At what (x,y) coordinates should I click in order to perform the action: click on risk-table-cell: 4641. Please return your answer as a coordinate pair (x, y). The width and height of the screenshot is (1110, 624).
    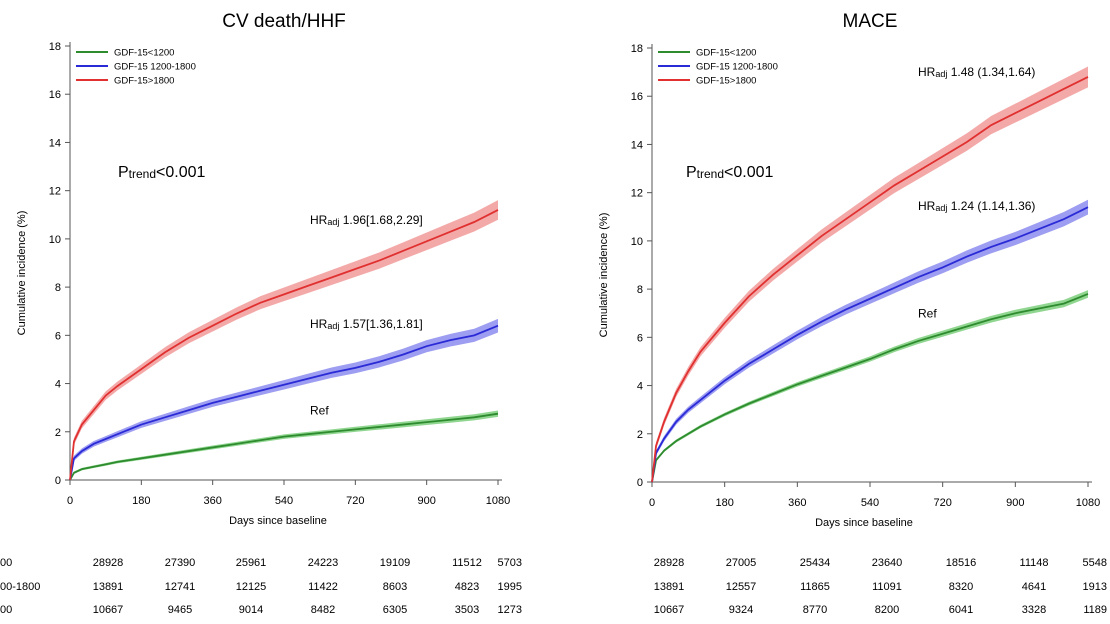
    Looking at the image, I should click on (1034, 587).